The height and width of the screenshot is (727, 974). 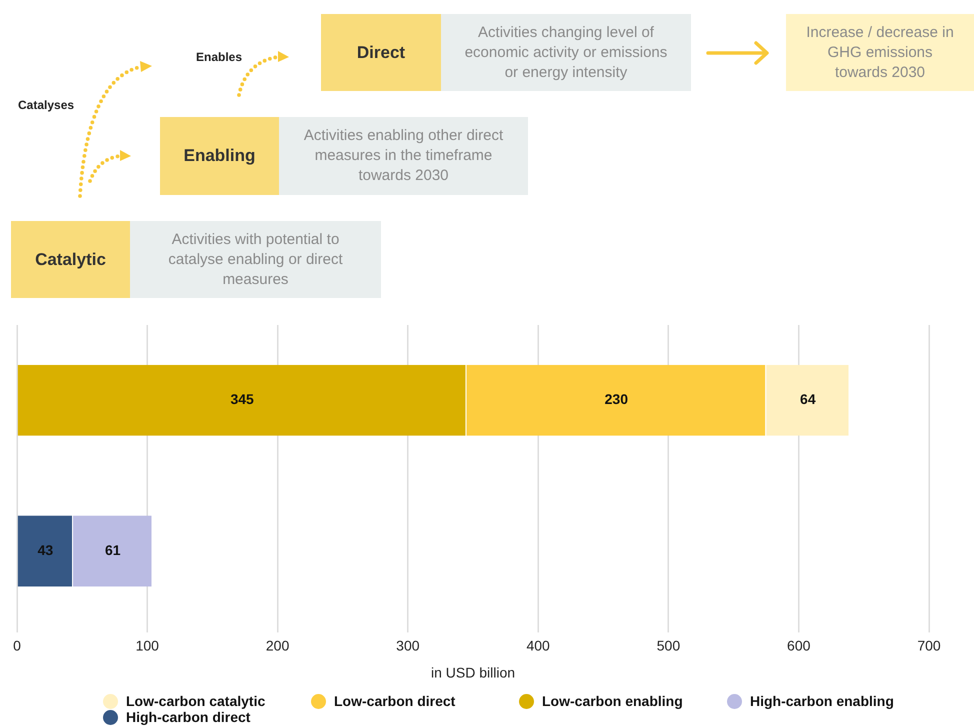 I want to click on text-box: Enabling, so click(x=219, y=156).